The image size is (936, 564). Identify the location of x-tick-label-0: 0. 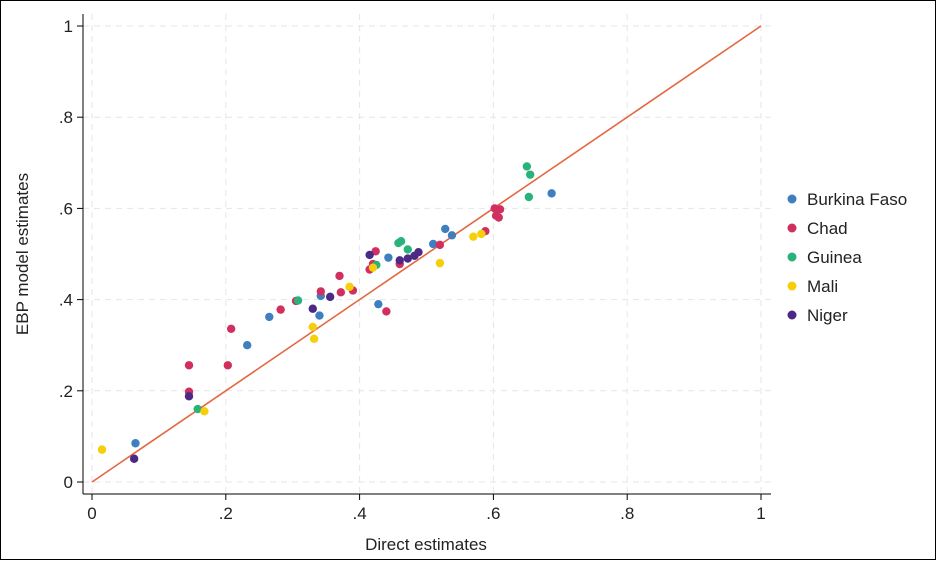
(91, 513).